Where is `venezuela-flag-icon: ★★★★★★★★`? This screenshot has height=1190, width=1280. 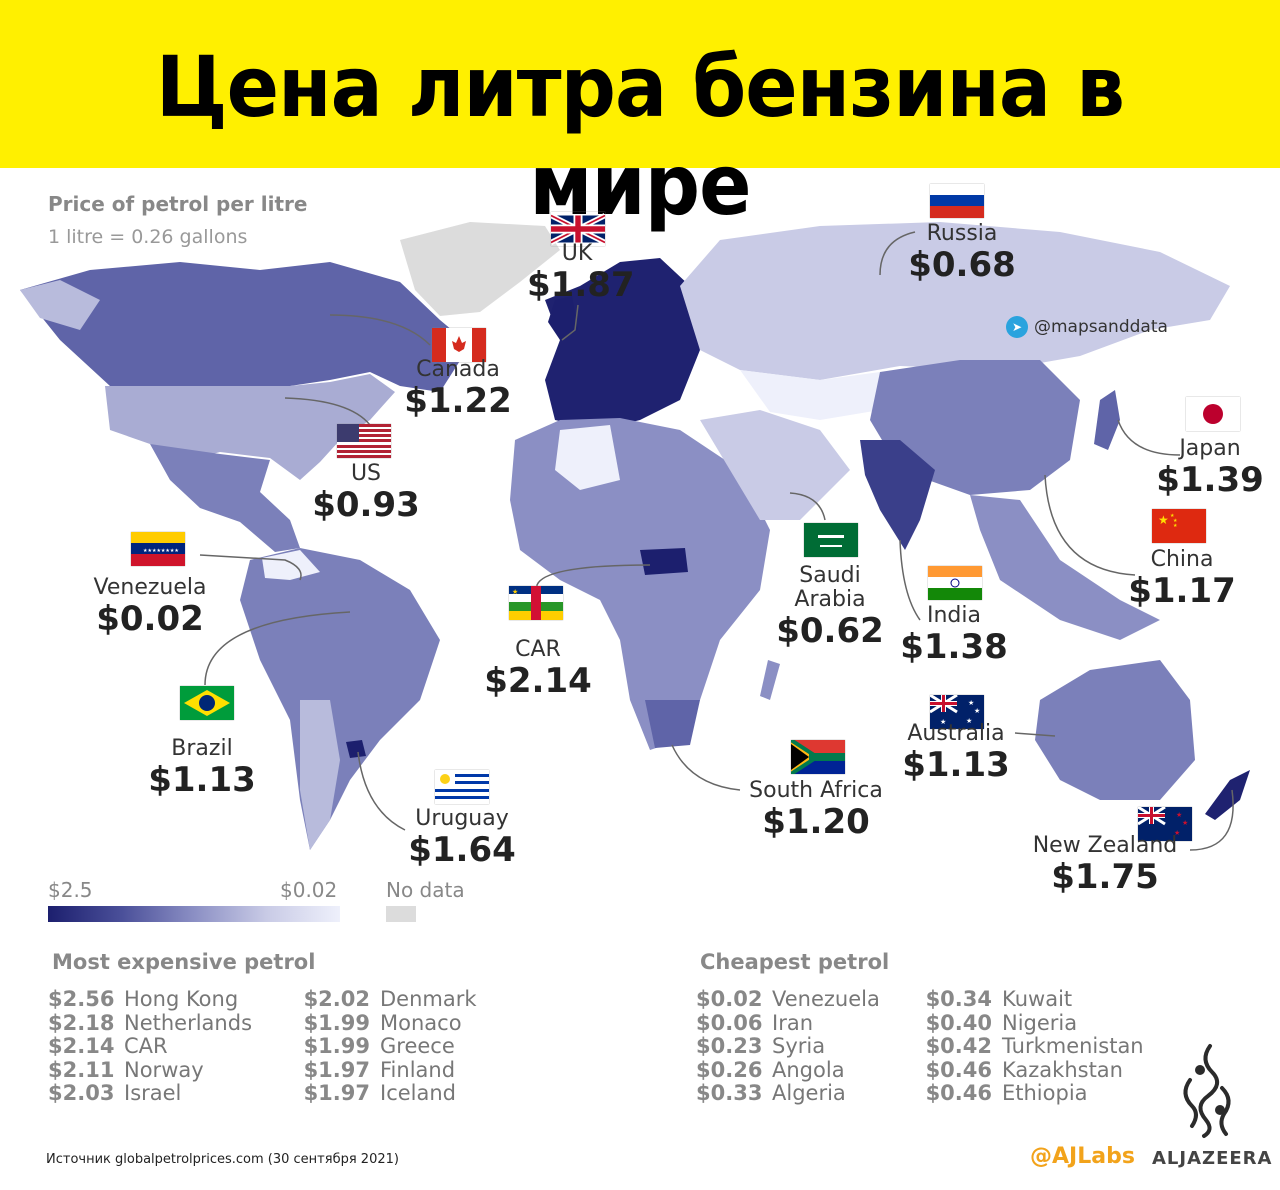
venezuela-flag-icon: ★★★★★★★★ is located at coordinates (158, 549).